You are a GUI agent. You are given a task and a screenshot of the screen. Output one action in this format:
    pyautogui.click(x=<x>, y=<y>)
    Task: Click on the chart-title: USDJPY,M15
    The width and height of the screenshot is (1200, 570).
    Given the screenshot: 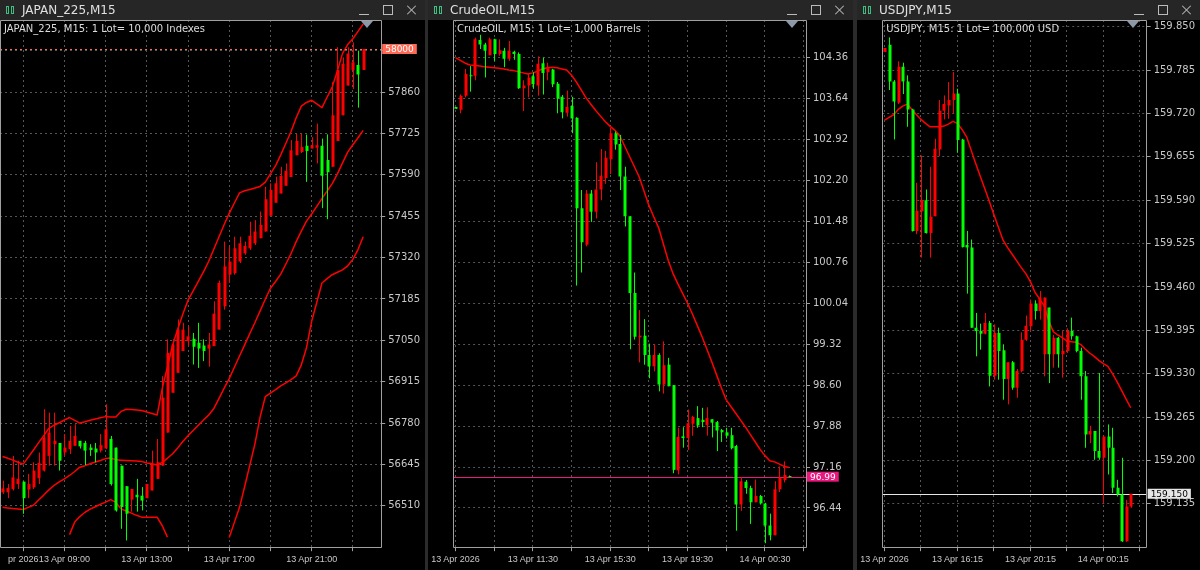 What is the action you would take?
    pyautogui.click(x=915, y=10)
    